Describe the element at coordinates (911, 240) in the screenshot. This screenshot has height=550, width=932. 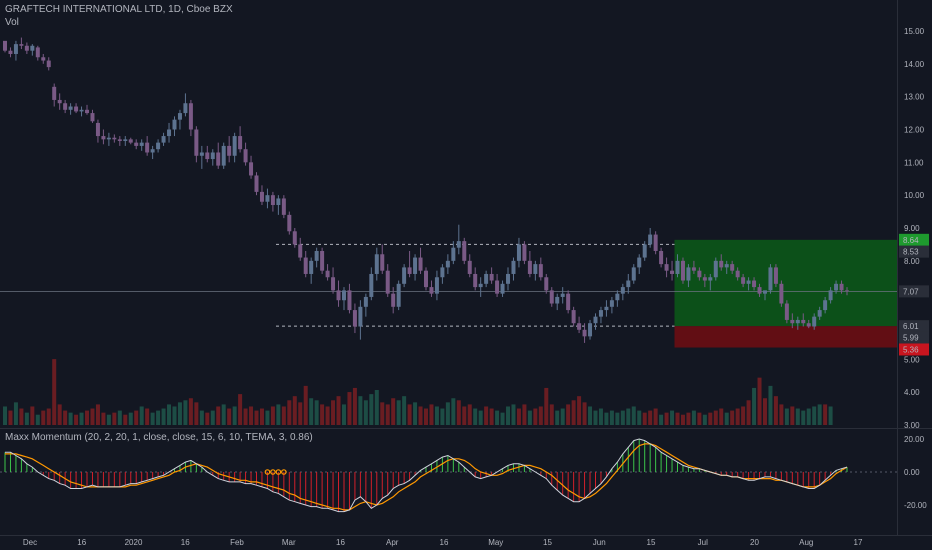
I see `price-label-text: 8.64` at that location.